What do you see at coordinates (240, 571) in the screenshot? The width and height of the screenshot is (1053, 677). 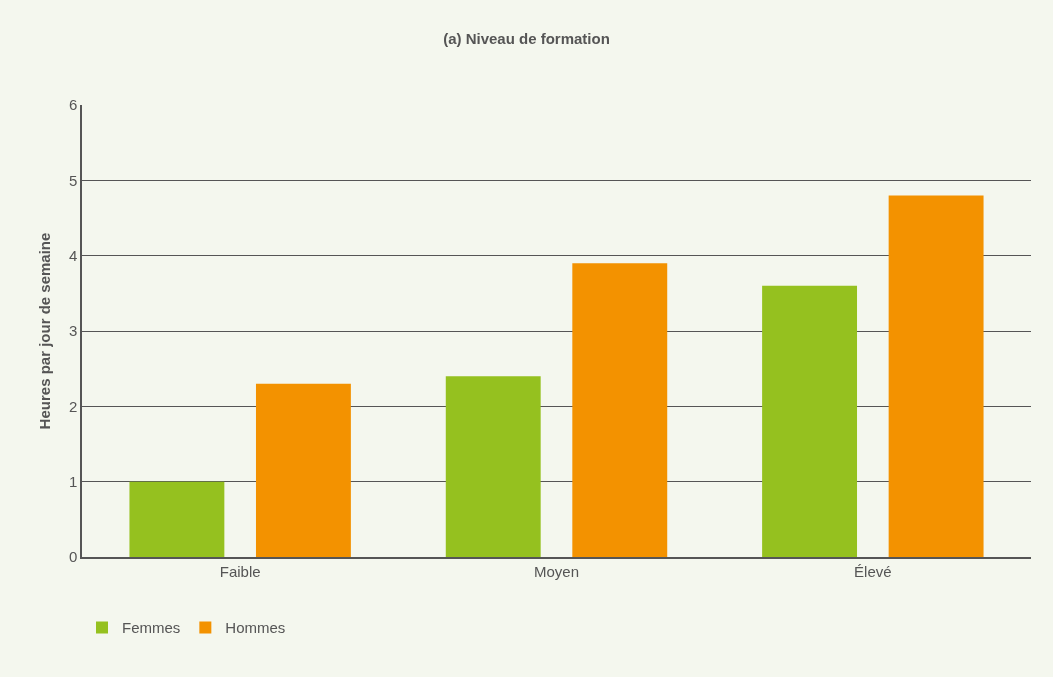 I see `x-tick-label: Faible` at bounding box center [240, 571].